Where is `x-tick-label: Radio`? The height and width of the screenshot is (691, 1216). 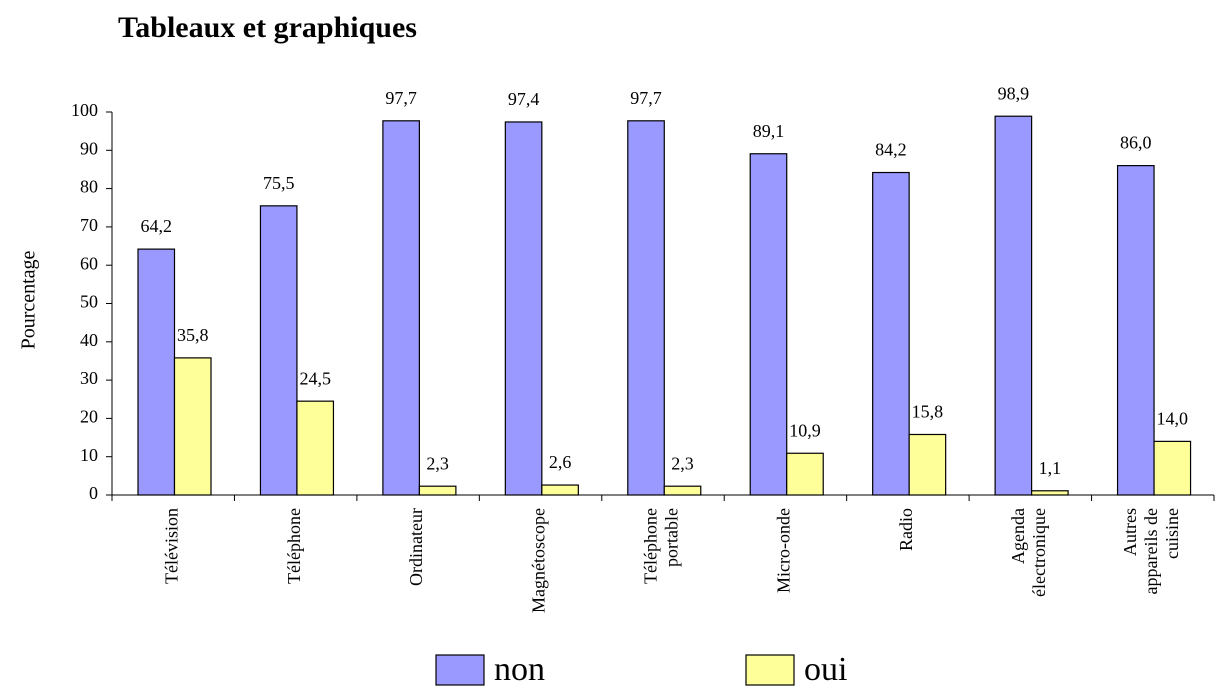 x-tick-label: Radio is located at coordinates (906, 529).